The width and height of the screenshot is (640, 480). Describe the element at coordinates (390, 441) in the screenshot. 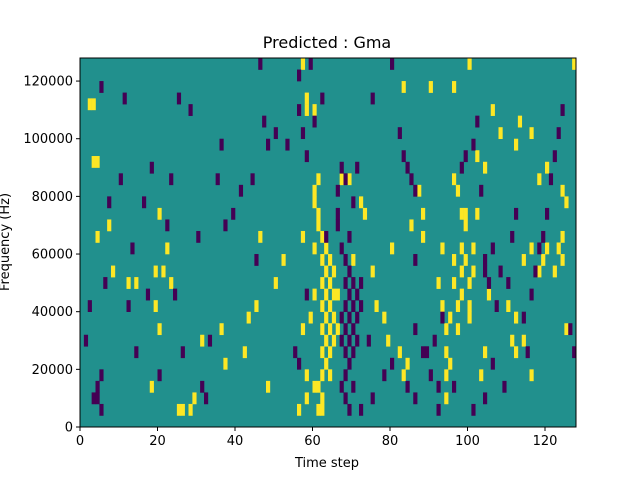

I see `x-tick-label: 80` at that location.